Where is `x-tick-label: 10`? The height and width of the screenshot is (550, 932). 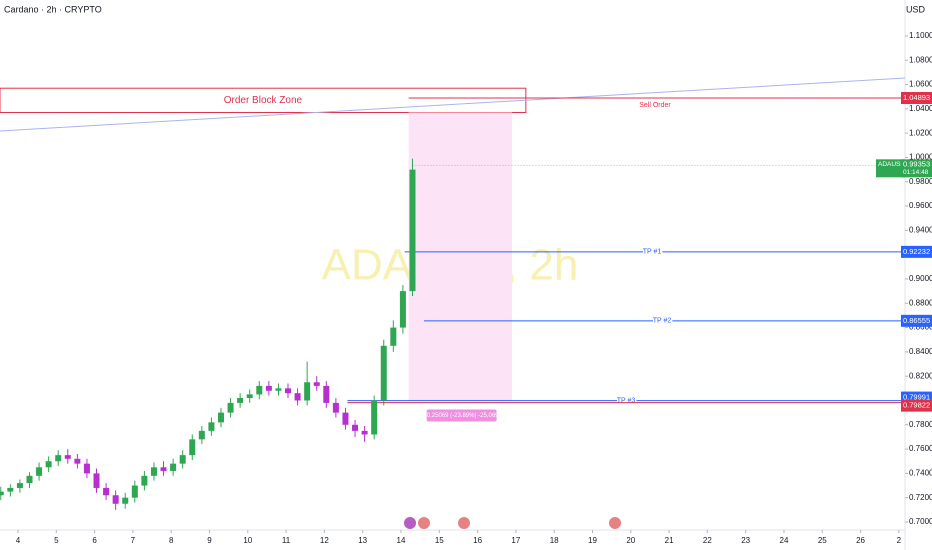
x-tick-label: 10 is located at coordinates (247, 540).